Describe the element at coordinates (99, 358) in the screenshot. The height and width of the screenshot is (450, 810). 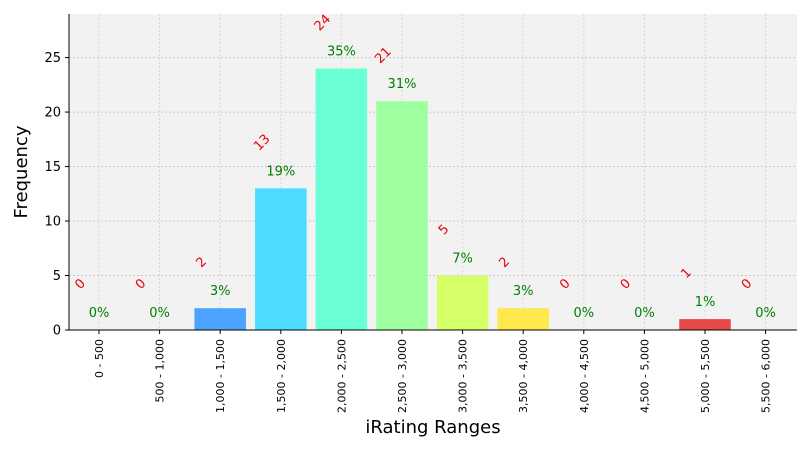
I see `x-tick-label: 0 - 500` at that location.